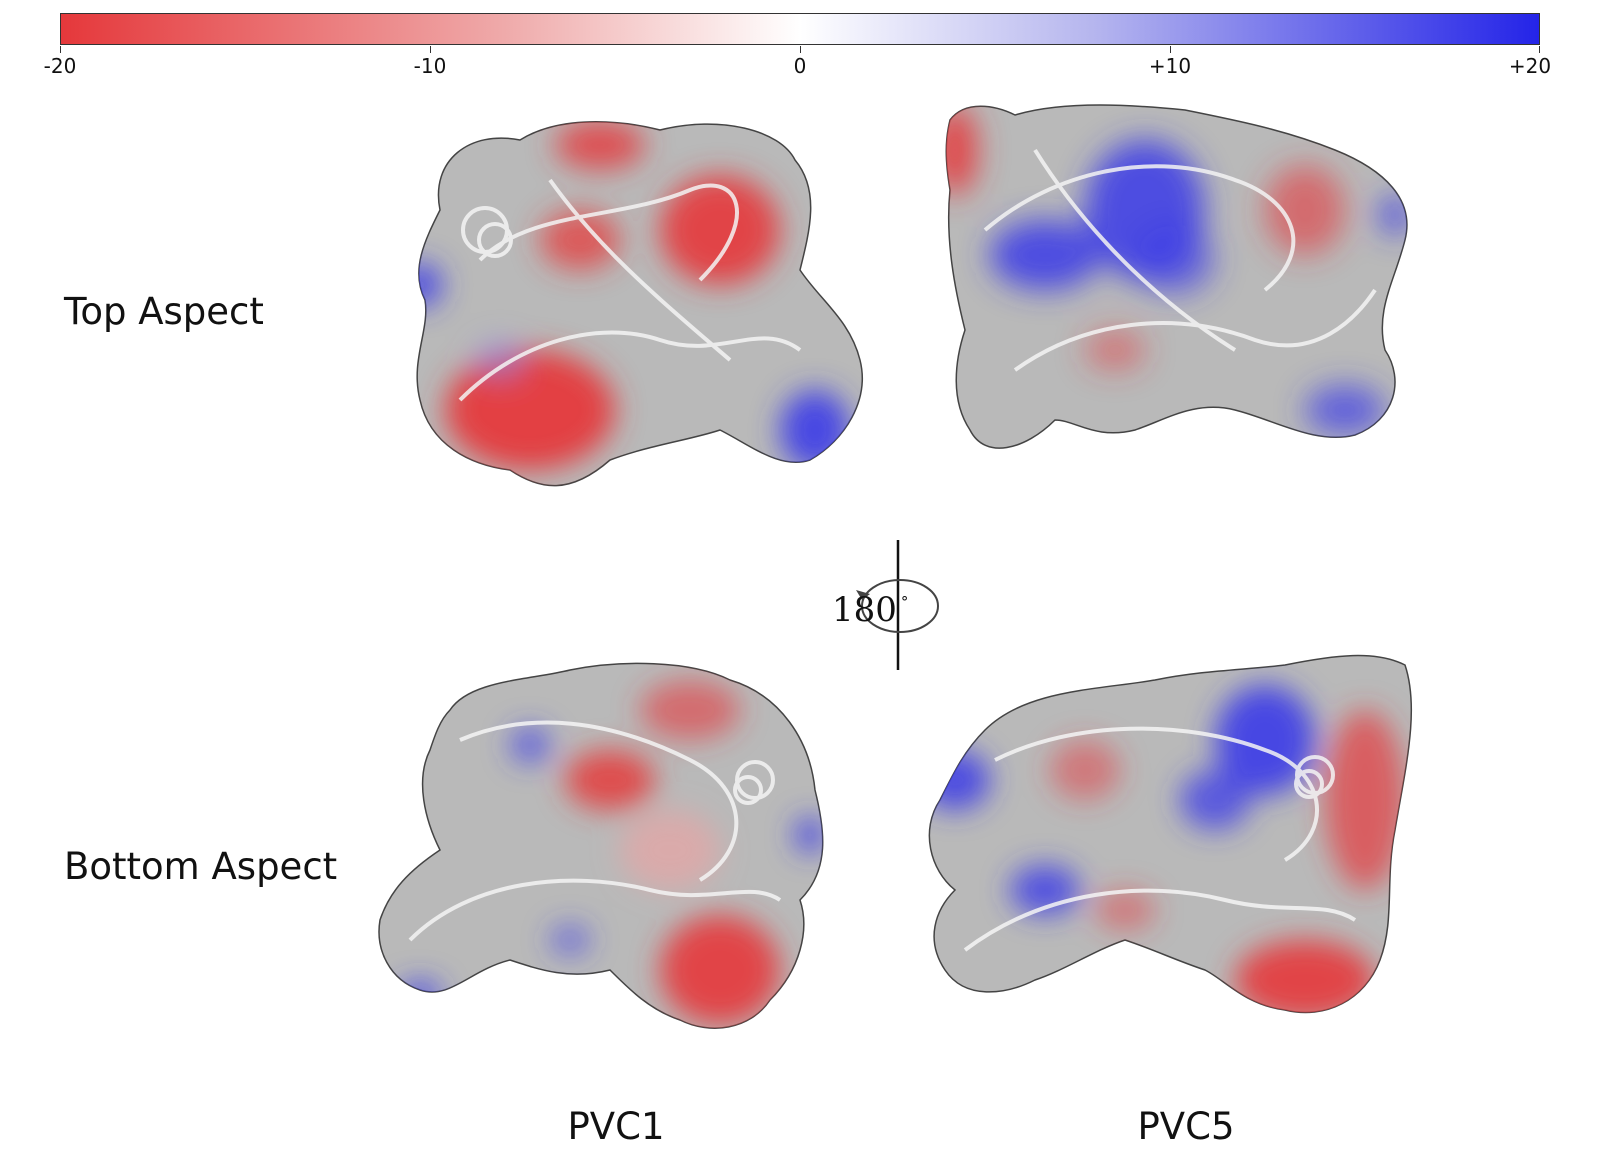 This screenshot has width=1608, height=1162. Describe the element at coordinates (1170, 66) in the screenshot. I see `colorbar-tick-label-pos: +10` at that location.